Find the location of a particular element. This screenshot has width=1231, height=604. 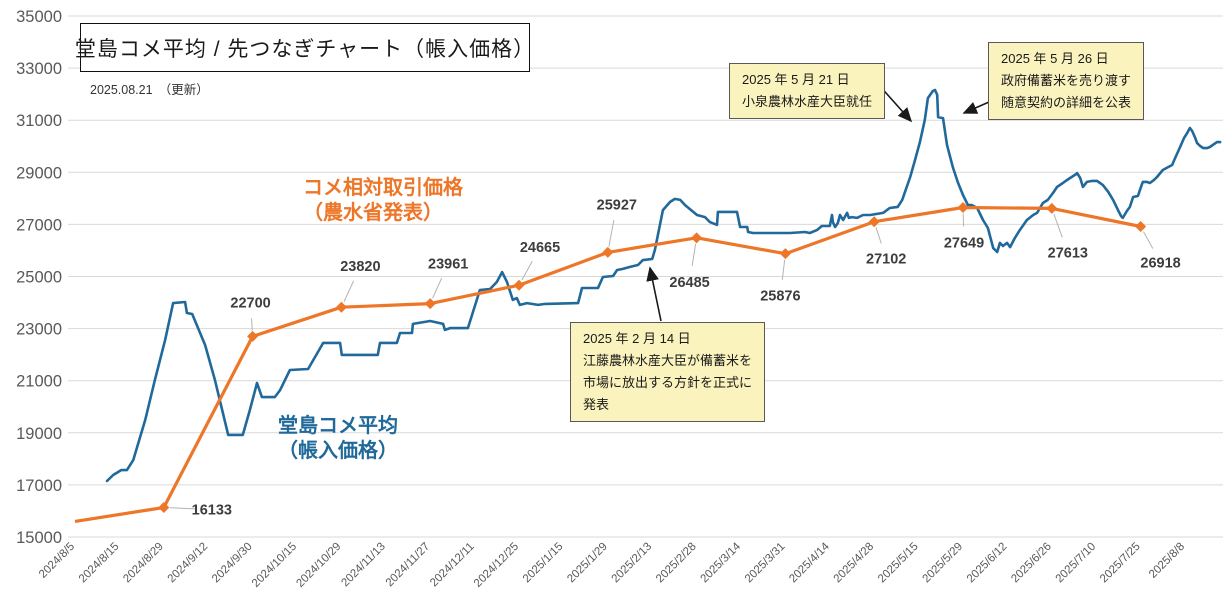

annotation-text-line: 発表 is located at coordinates (596, 404).